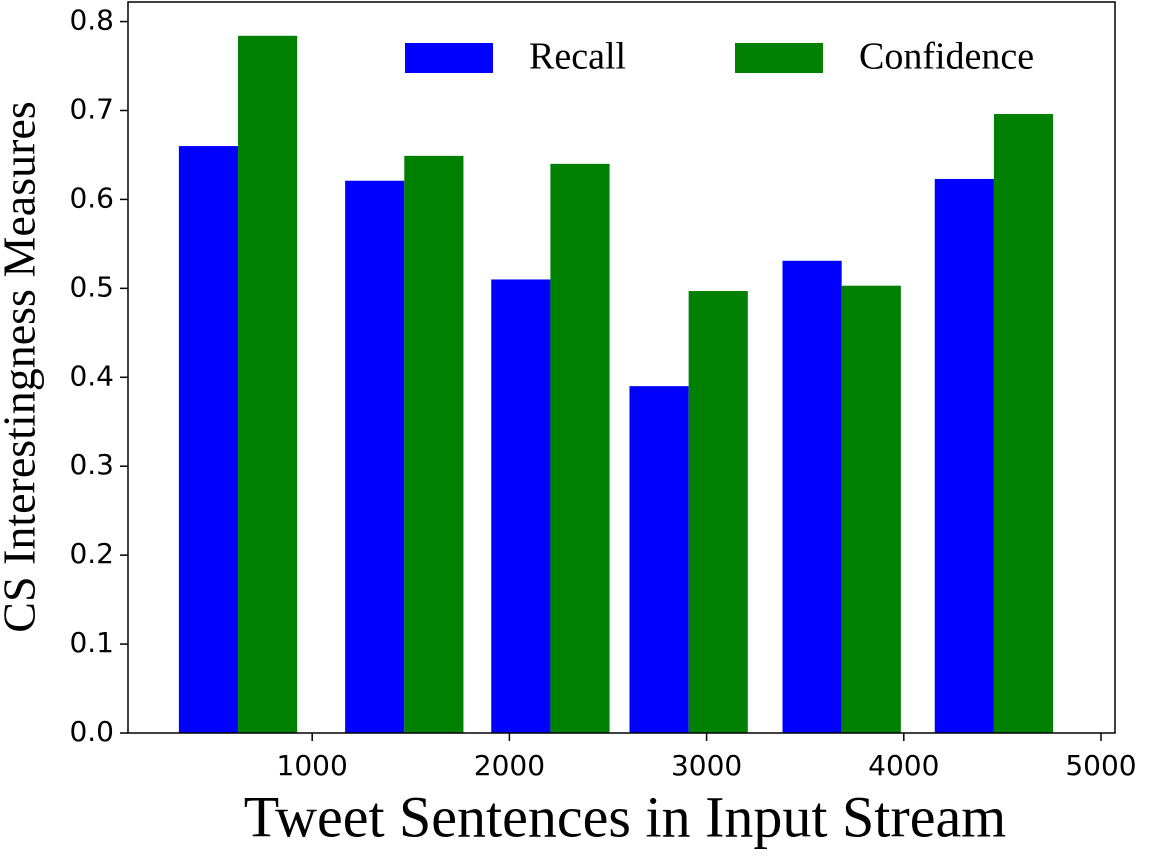 This screenshot has width=1150, height=858. What do you see at coordinates (91, 553) in the screenshot?
I see `y-tick-label: 0.2` at bounding box center [91, 553].